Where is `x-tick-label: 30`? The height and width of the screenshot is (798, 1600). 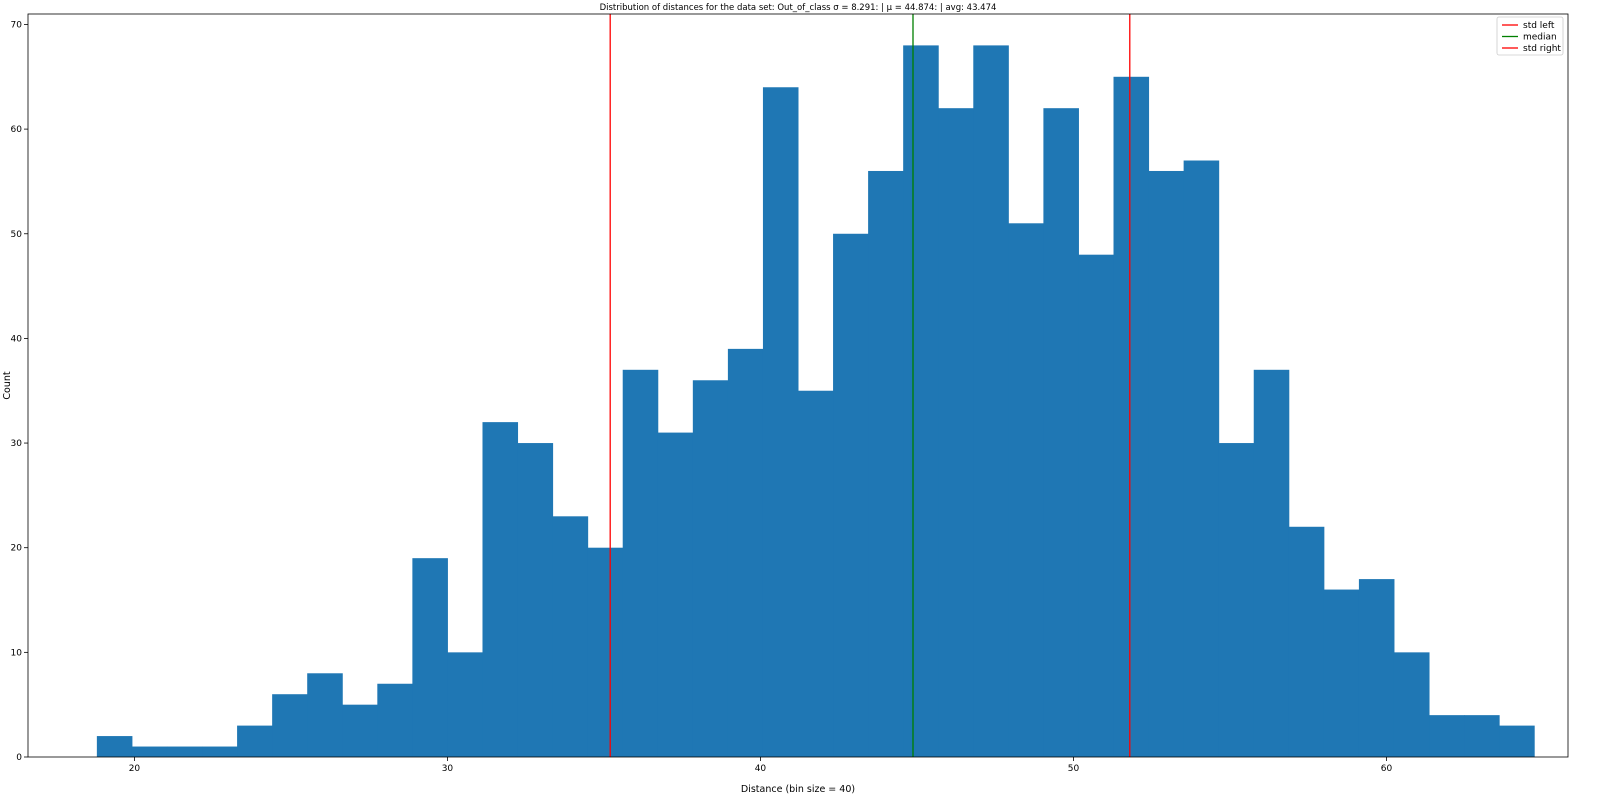
x-tick-label: 30 is located at coordinates (448, 769).